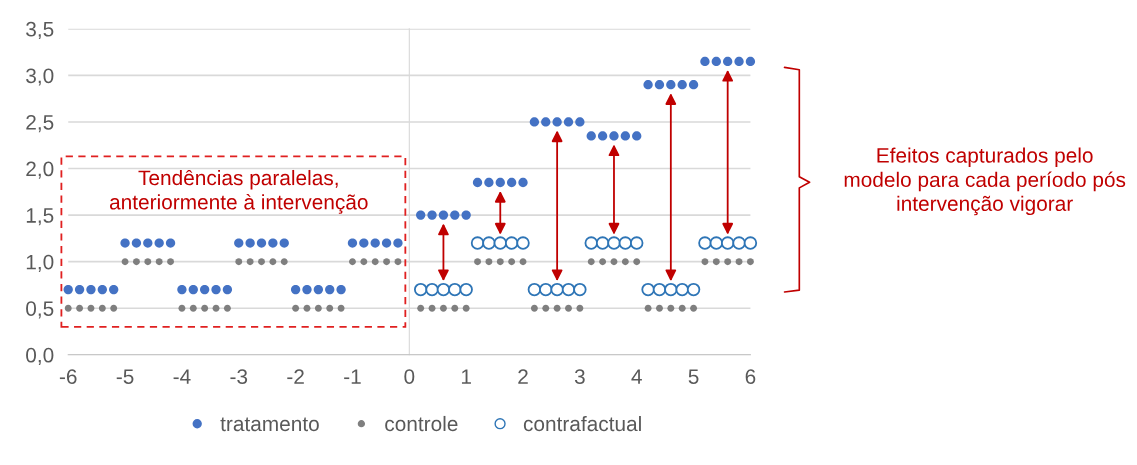 Image resolution: width=1137 pixels, height=465 pixels. I want to click on x-tick-label: 1, so click(466, 376).